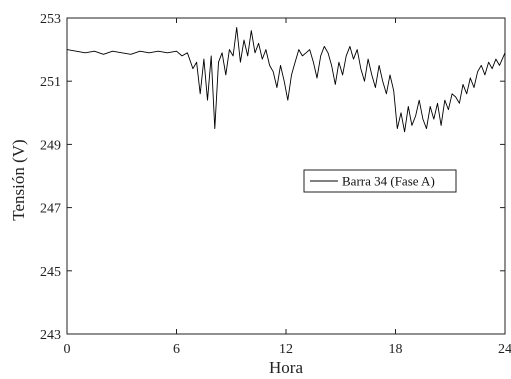  What do you see at coordinates (50, 82) in the screenshot?
I see `y-tick-label: 251` at bounding box center [50, 82].